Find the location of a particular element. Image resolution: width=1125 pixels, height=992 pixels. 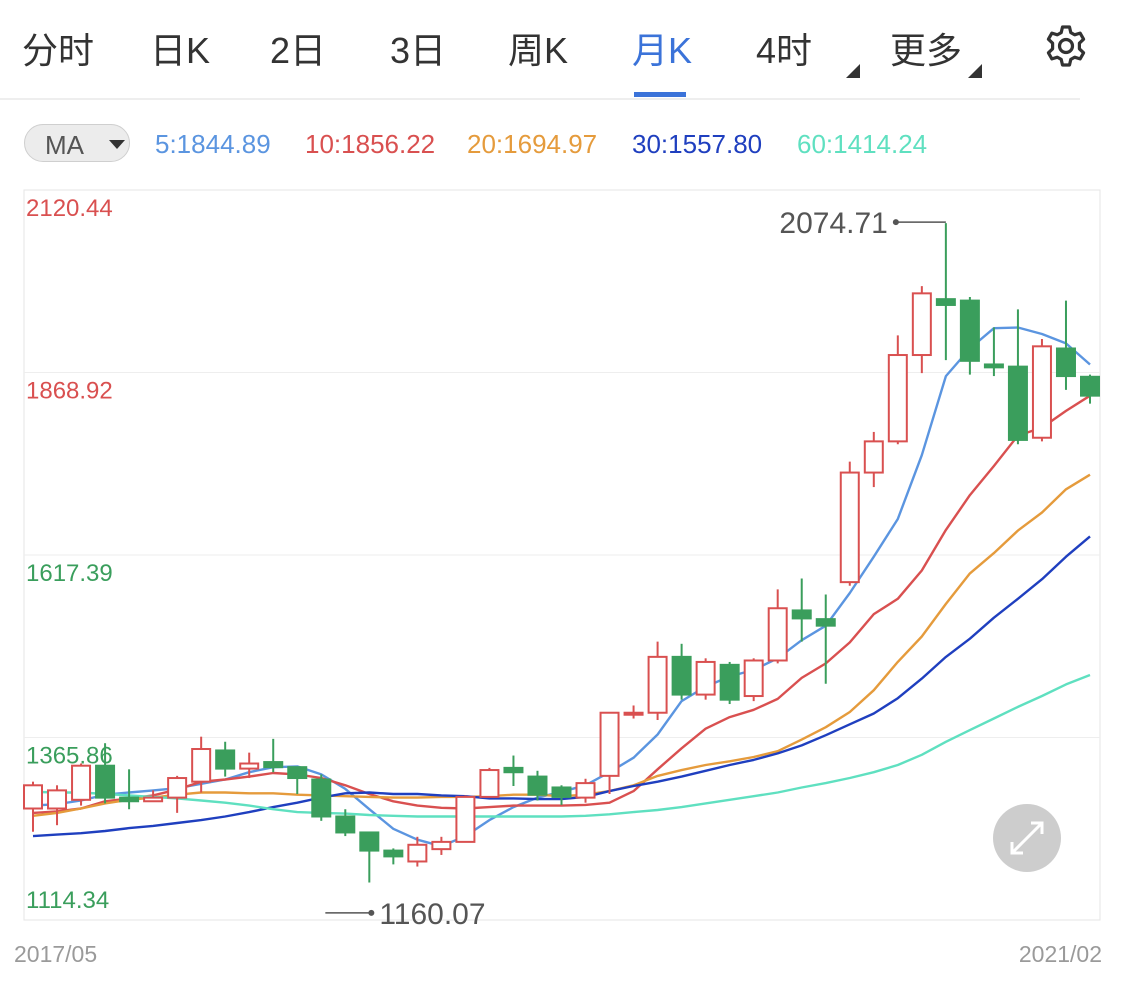

tab-intraday: 分时 is located at coordinates (58, 50).